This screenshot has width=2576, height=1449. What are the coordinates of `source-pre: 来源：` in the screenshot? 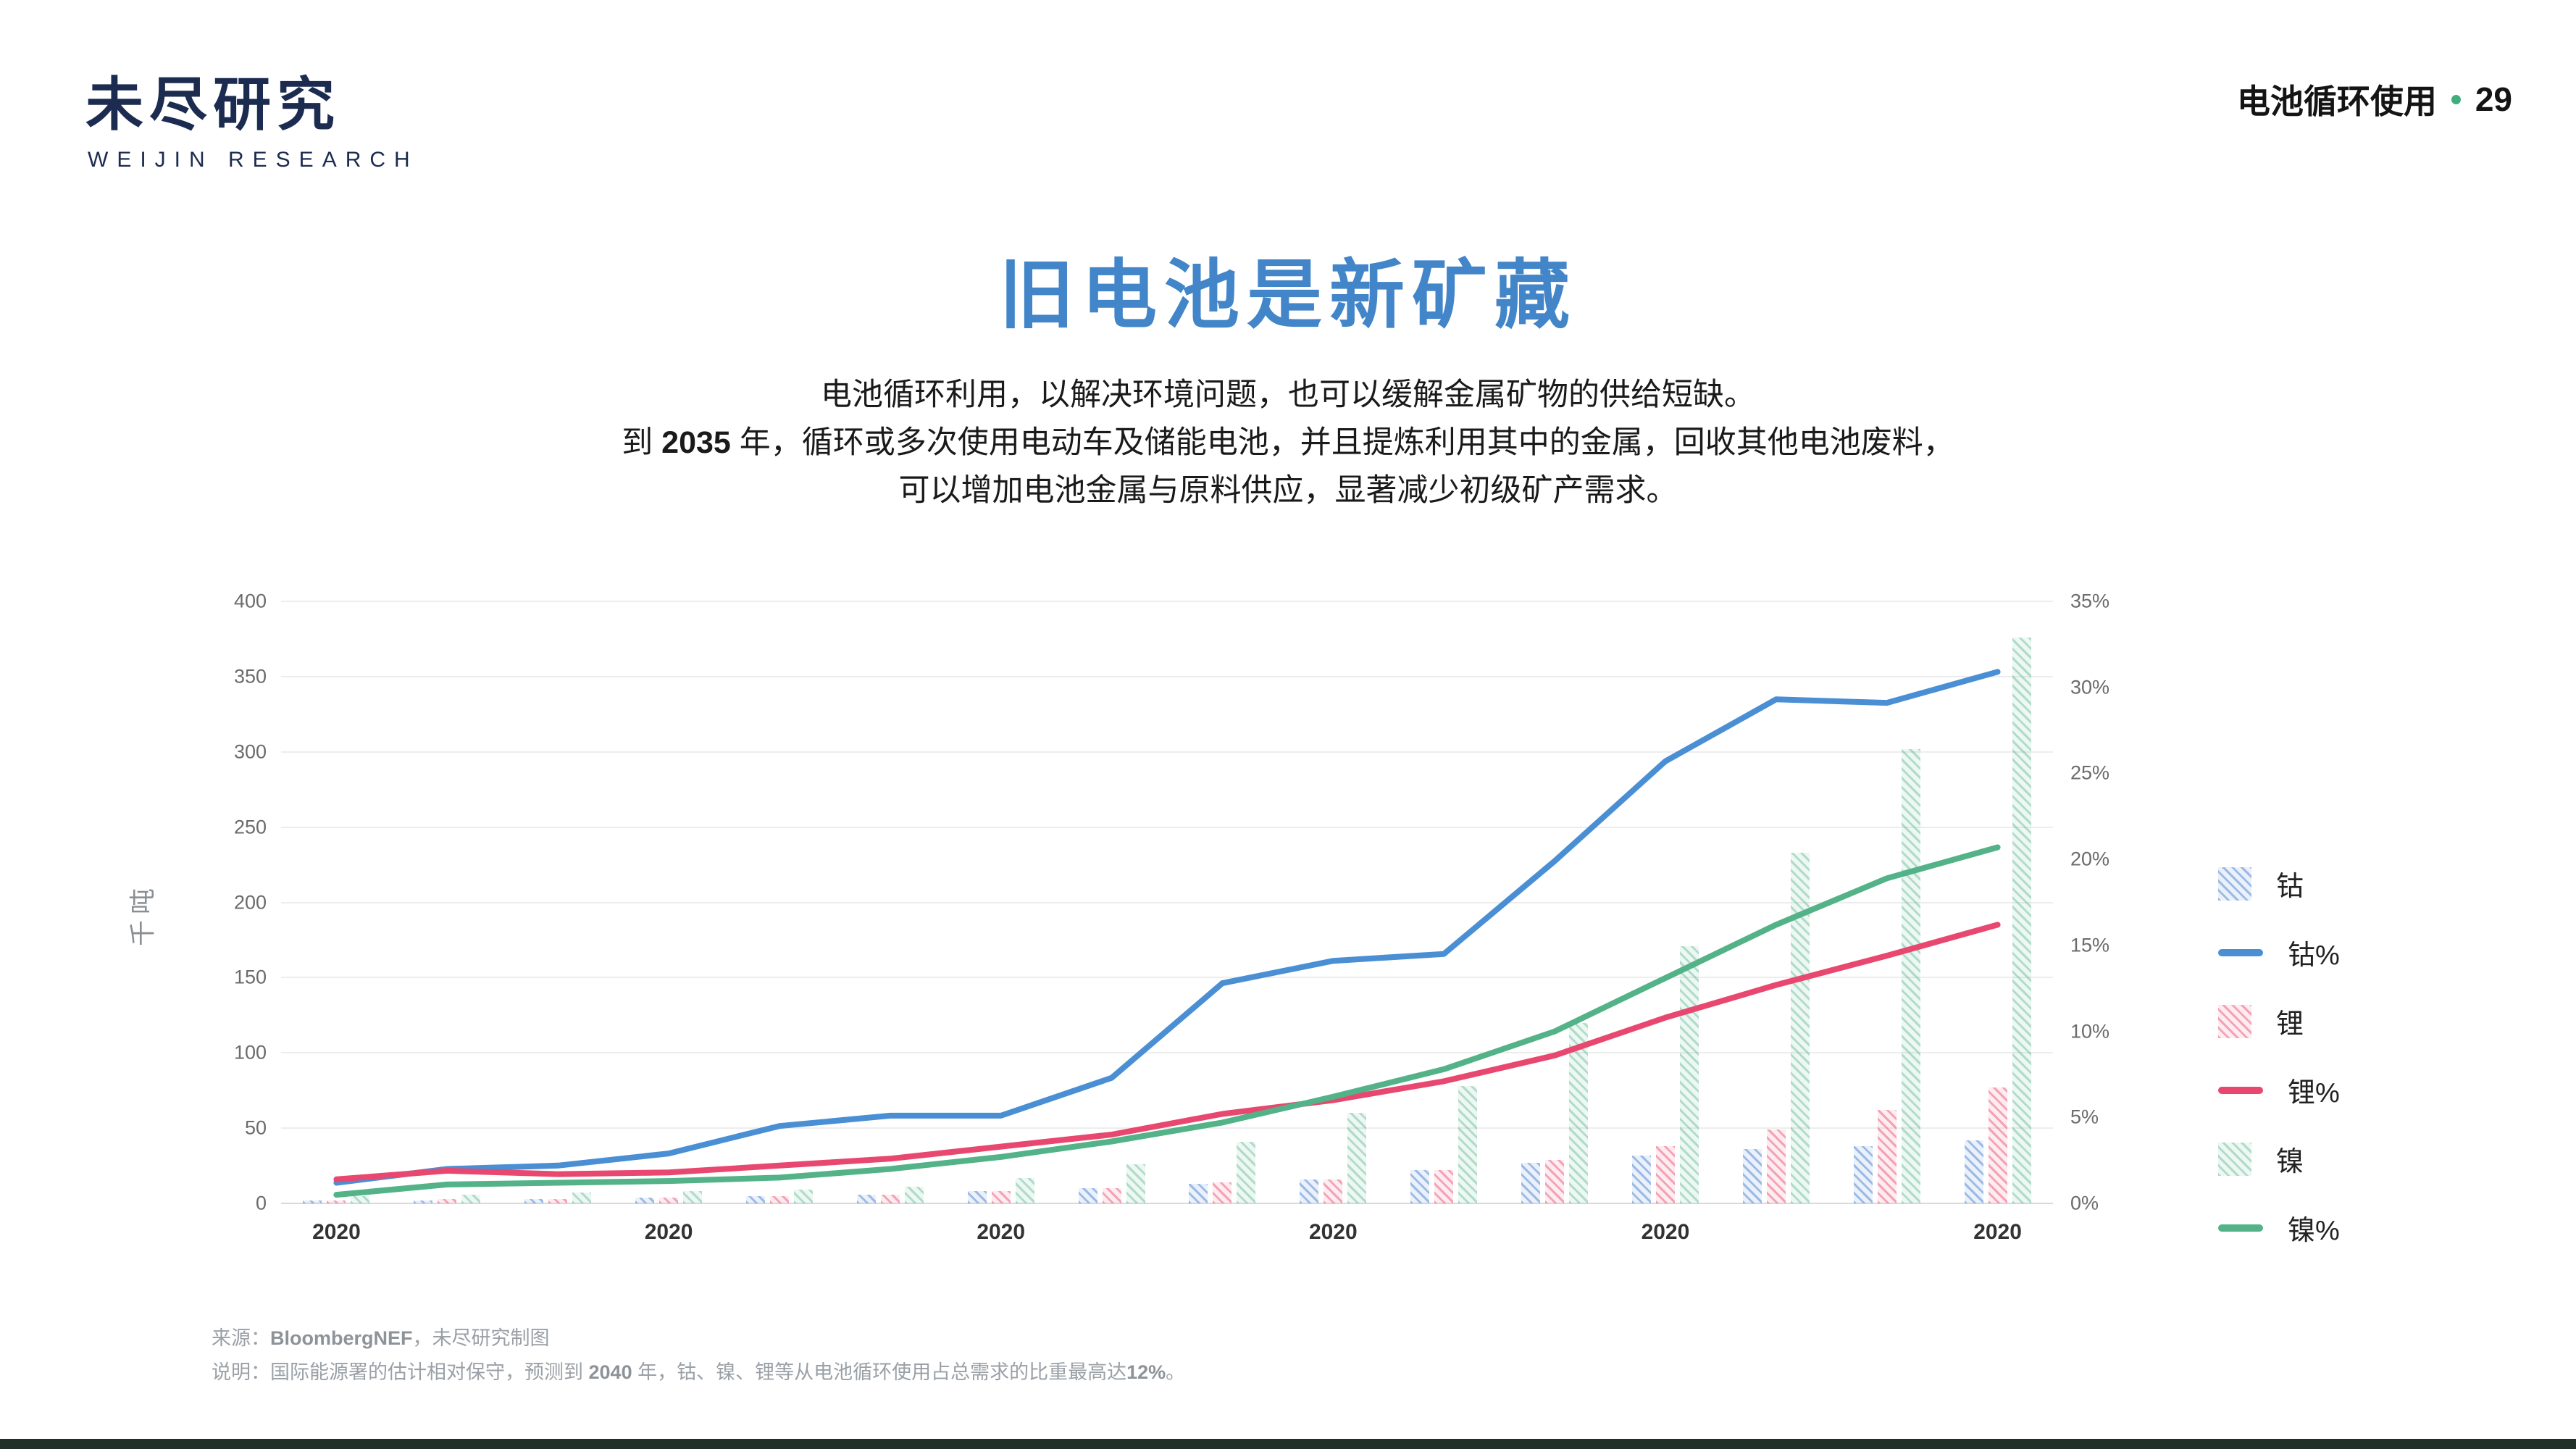 It's located at (241, 1338).